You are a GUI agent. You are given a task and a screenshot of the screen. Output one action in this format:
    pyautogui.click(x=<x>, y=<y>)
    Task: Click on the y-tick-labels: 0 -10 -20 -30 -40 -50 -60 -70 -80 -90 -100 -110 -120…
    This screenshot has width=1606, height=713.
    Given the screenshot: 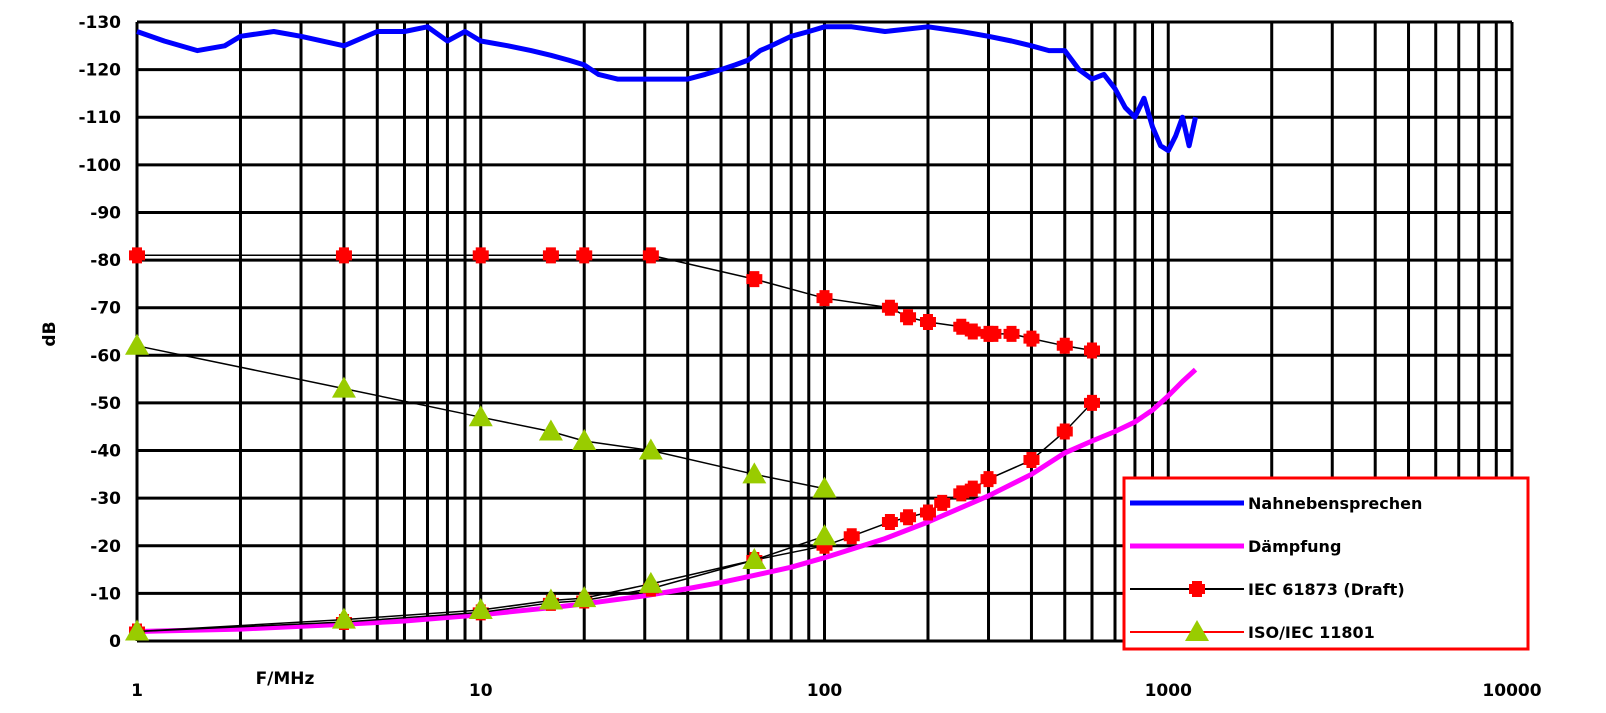 What is the action you would take?
    pyautogui.click(x=99, y=332)
    